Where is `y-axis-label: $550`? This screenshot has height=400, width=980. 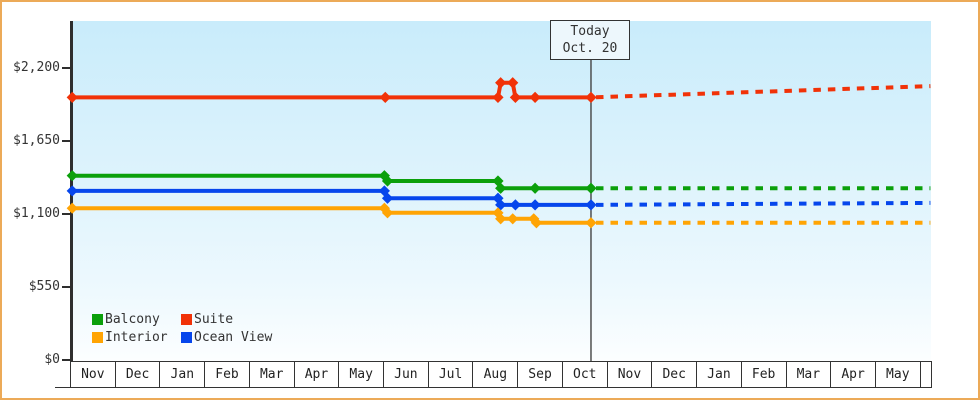 y-axis-label: $550 is located at coordinates (44, 286).